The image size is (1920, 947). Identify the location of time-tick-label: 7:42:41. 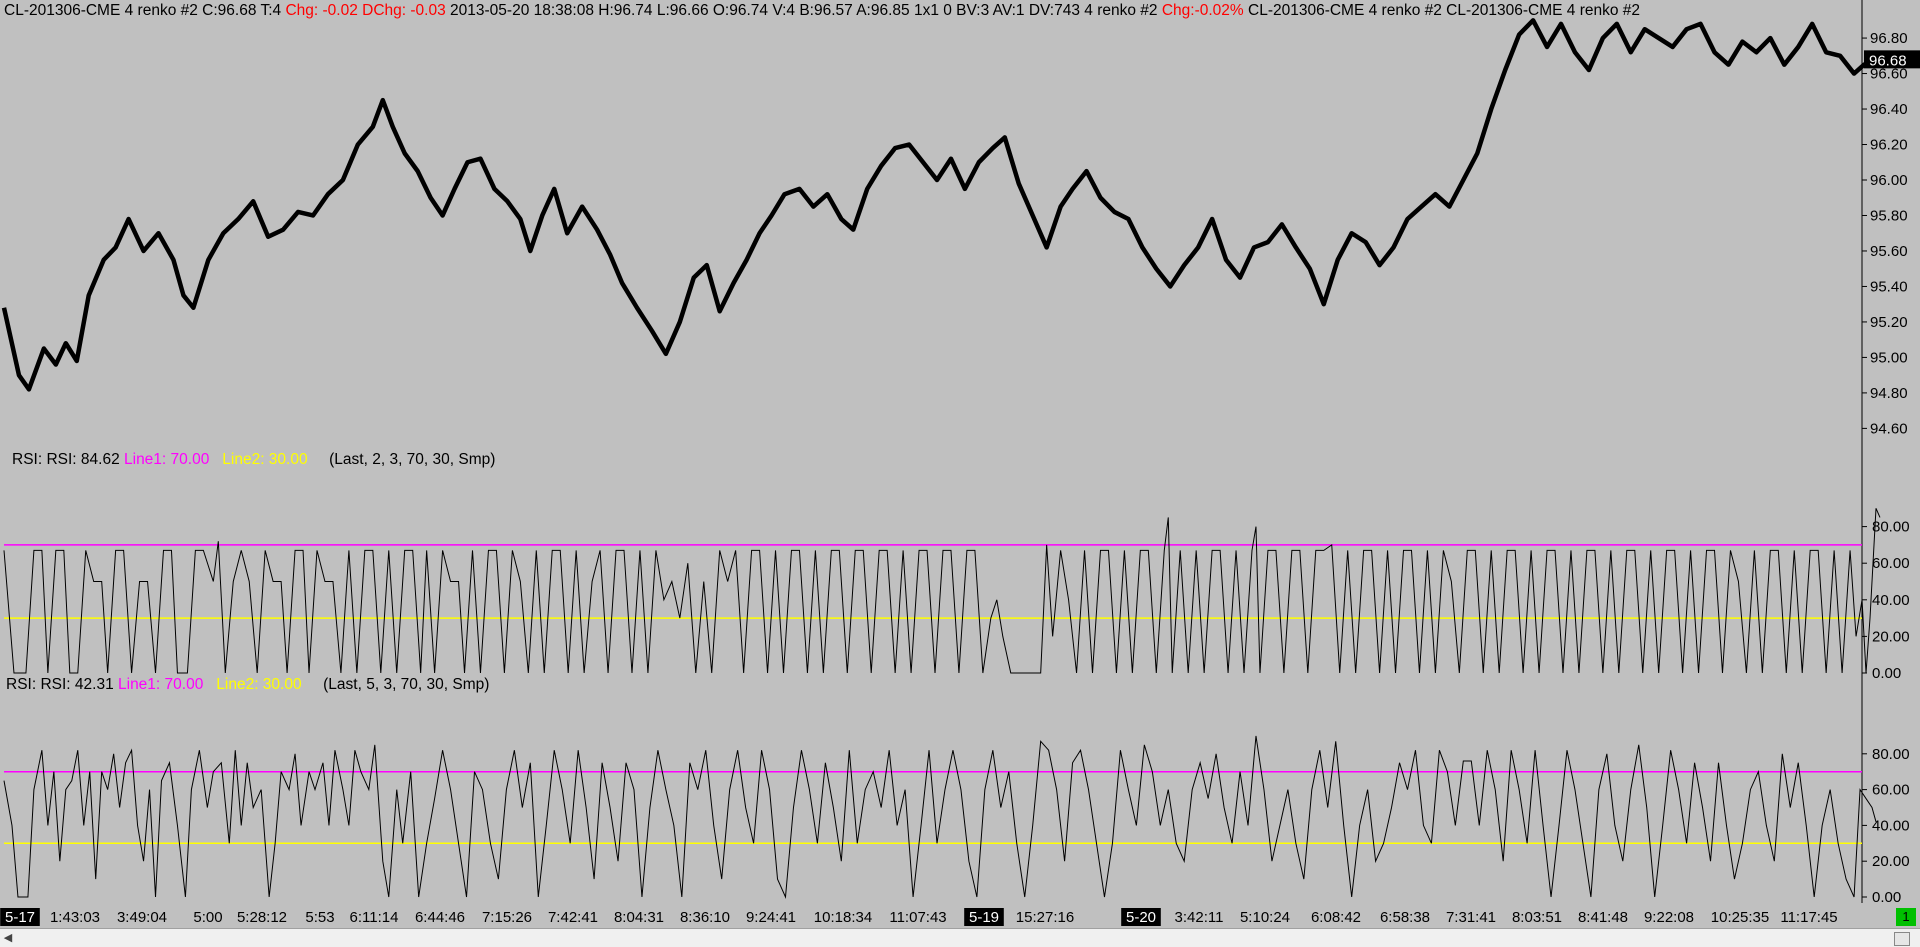
(573, 917).